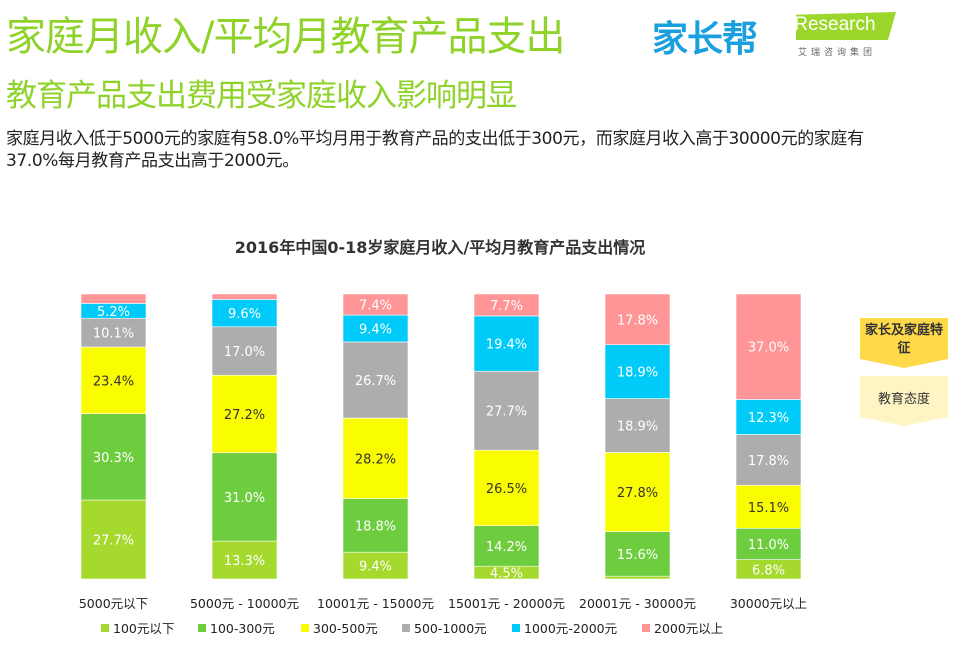 The width and height of the screenshot is (960, 645). What do you see at coordinates (506, 574) in the screenshot?
I see `data-label: 4.5%` at bounding box center [506, 574].